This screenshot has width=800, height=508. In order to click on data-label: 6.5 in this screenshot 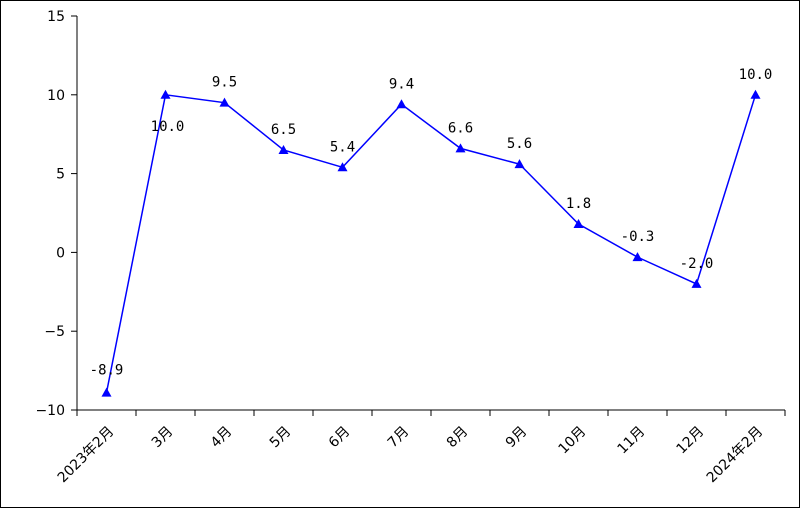, I will do `click(283, 130)`.